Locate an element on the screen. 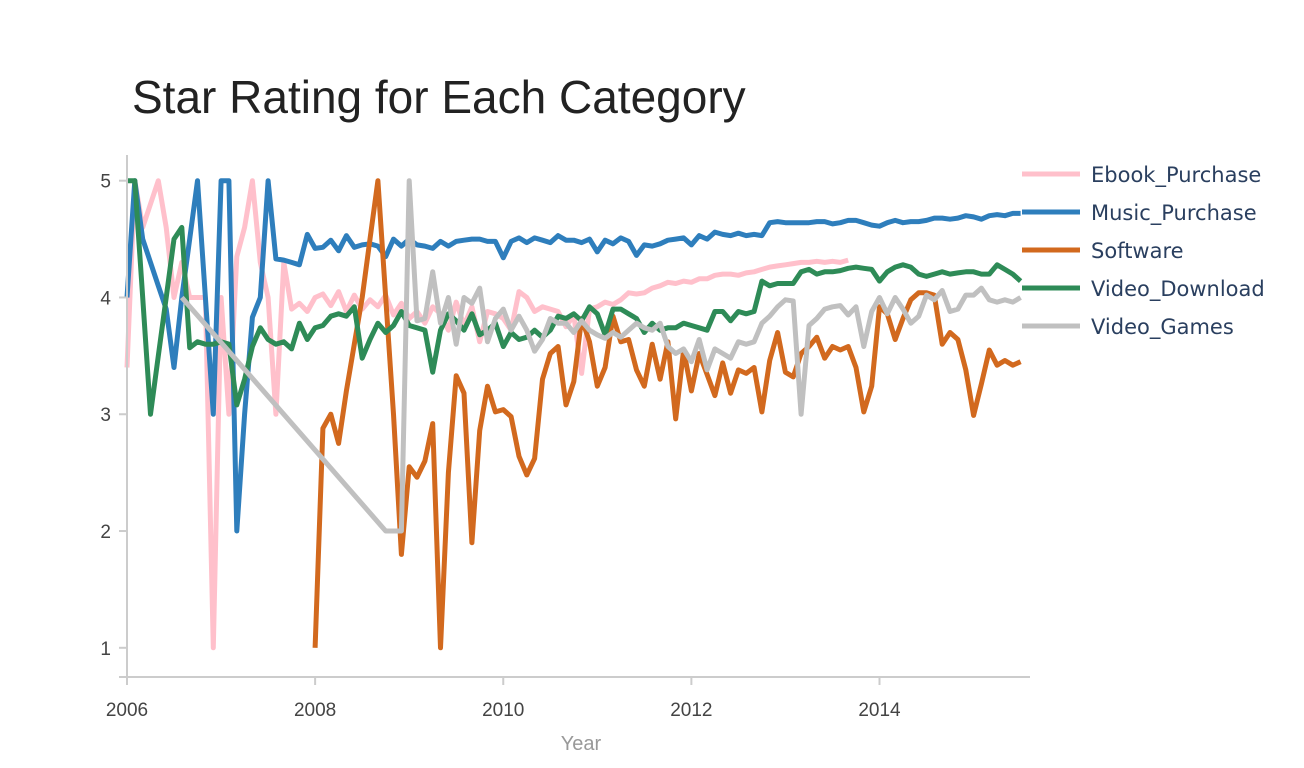  legend-label: Software is located at coordinates (1137, 251).